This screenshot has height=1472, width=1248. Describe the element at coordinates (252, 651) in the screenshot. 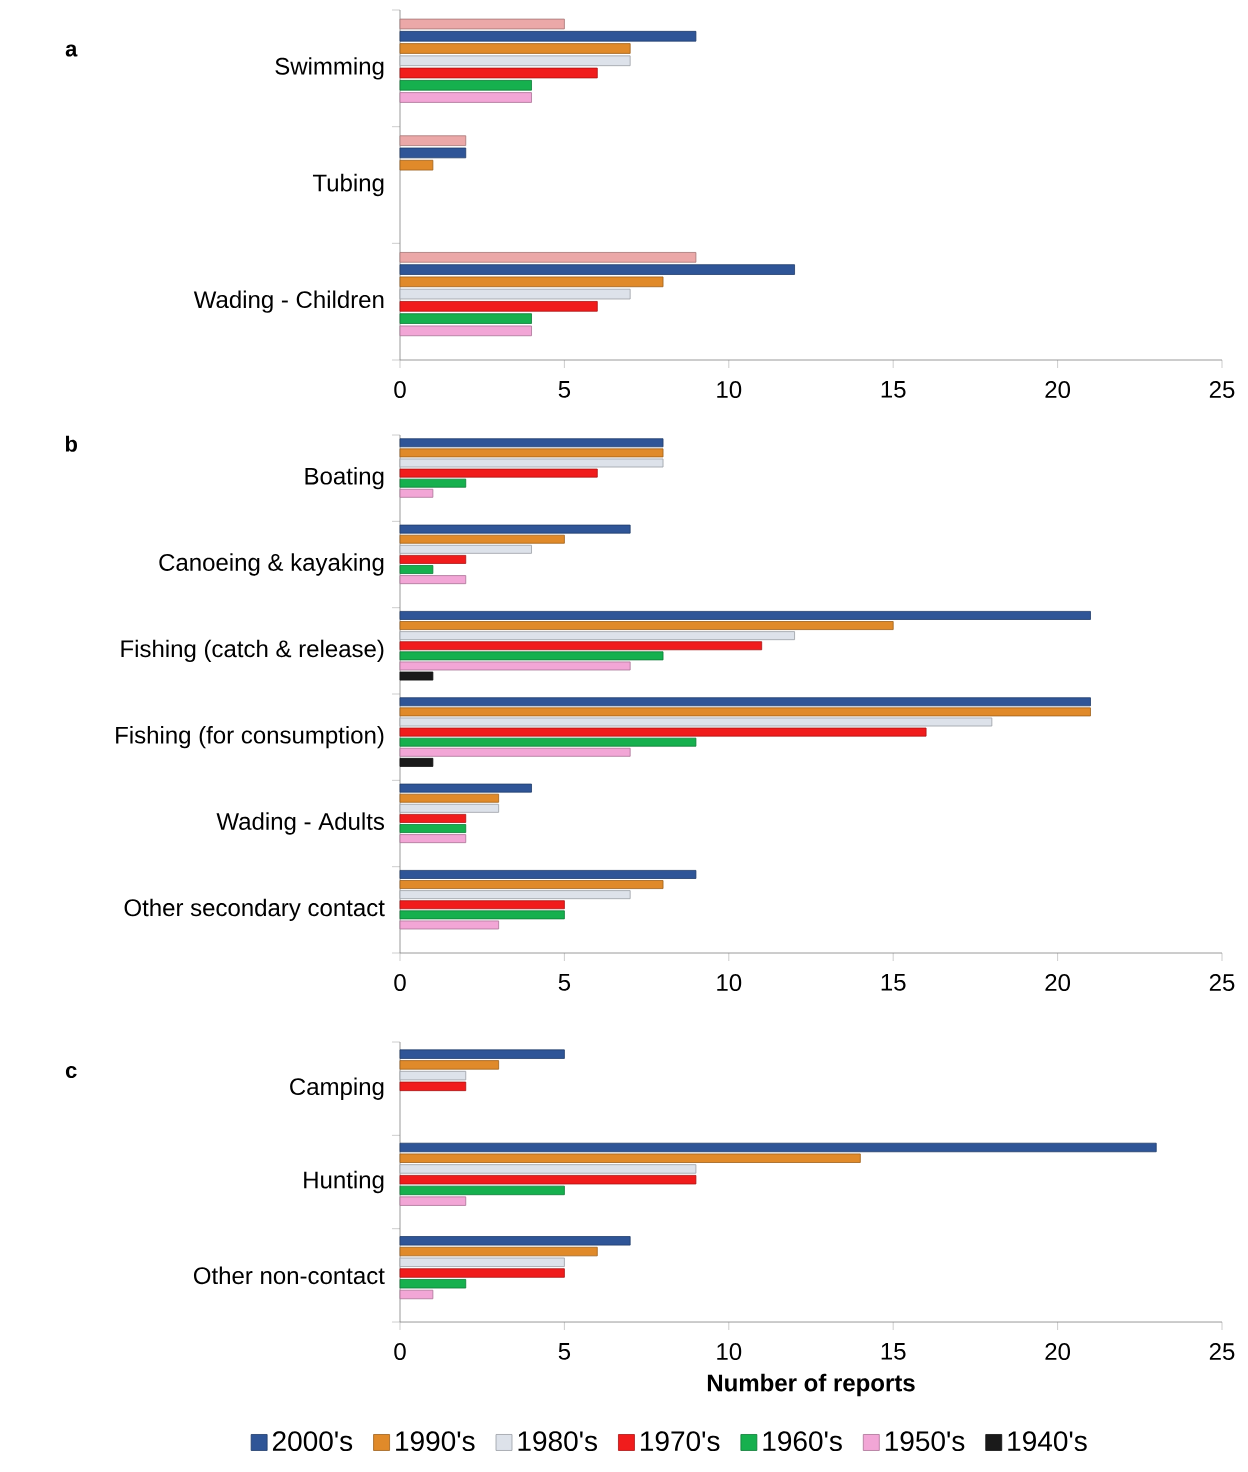

I see `y-tick-label: Fishing (catch & release)` at that location.